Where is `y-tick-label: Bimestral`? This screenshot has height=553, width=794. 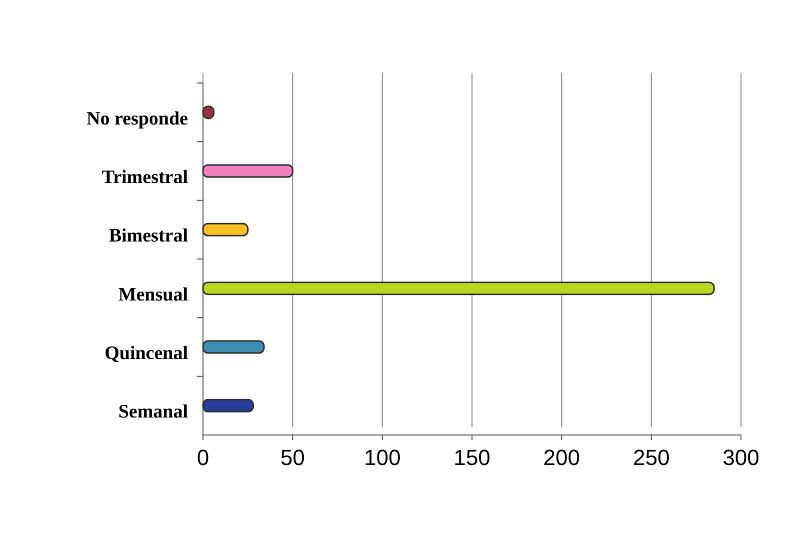
y-tick-label: Bimestral is located at coordinates (148, 236).